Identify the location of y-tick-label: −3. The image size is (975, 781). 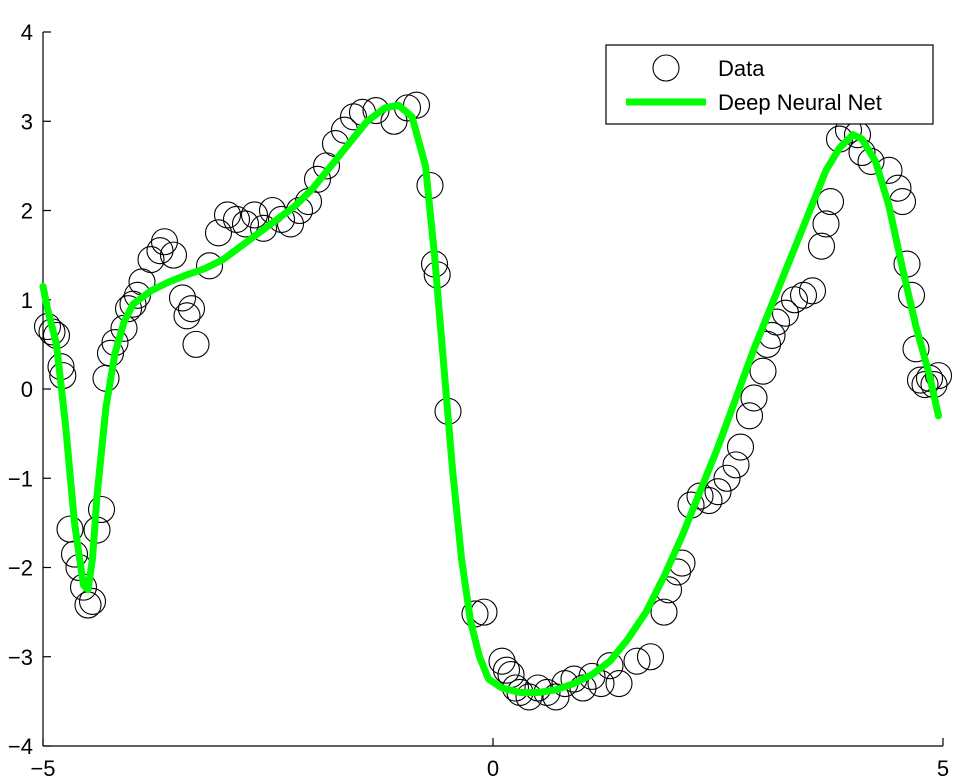
(20, 657).